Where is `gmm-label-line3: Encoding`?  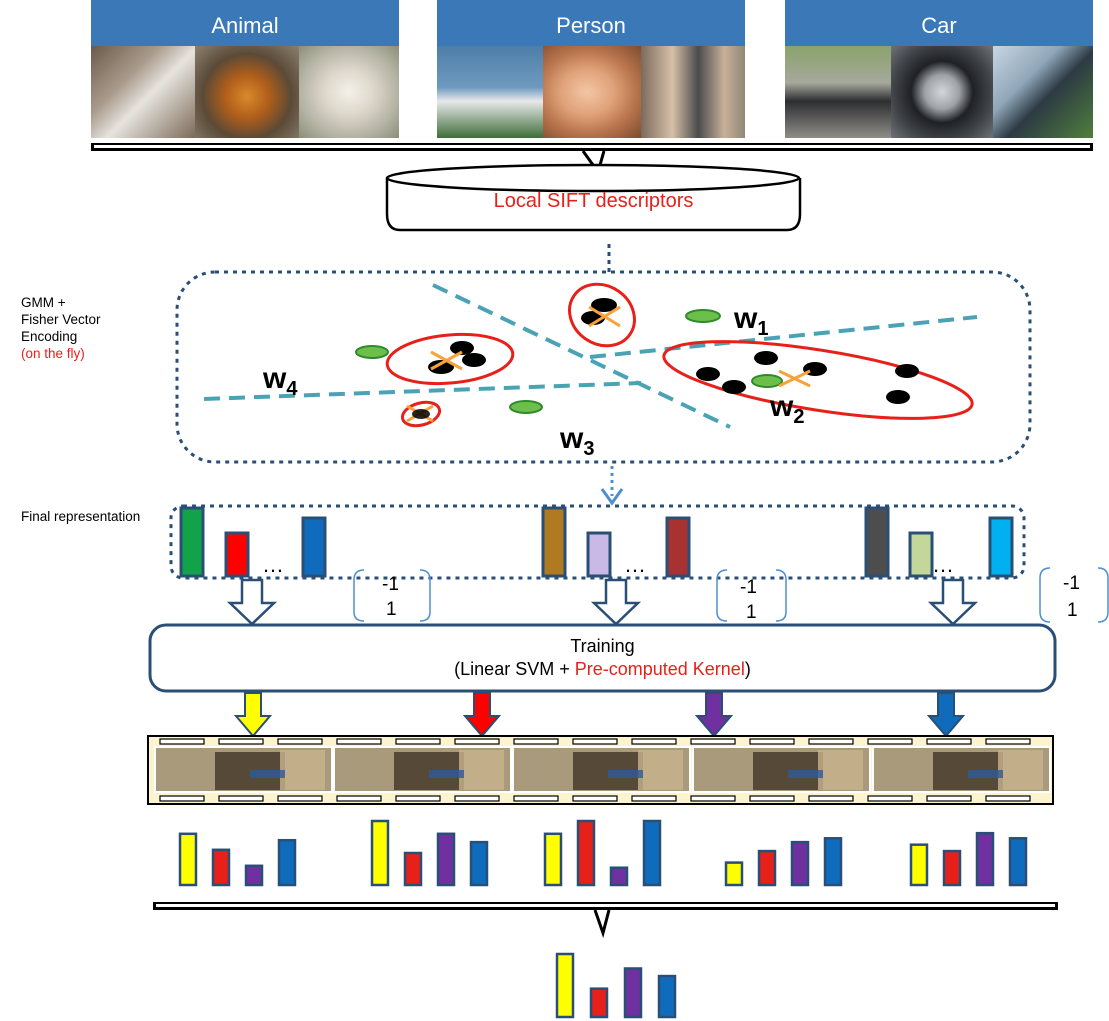
gmm-label-line3: Encoding is located at coordinates (49, 336).